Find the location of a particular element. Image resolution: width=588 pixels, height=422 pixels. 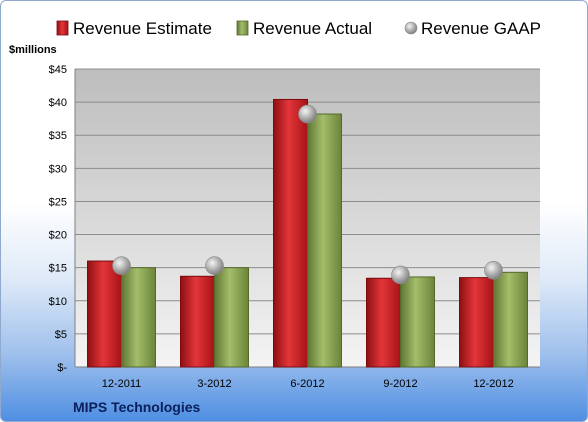

y-axis-unit-label: $millions is located at coordinates (33, 50).